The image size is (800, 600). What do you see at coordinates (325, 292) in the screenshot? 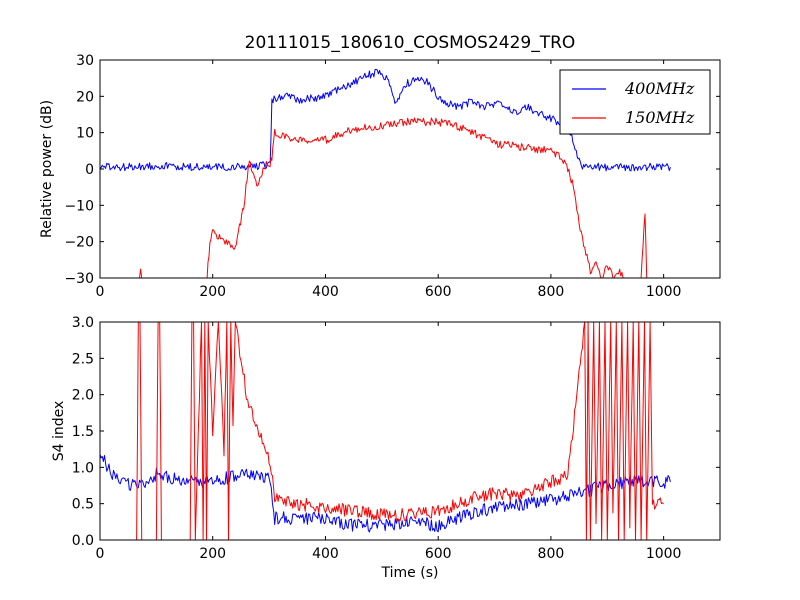
I see `power-x-tick-label: 400` at bounding box center [325, 292].